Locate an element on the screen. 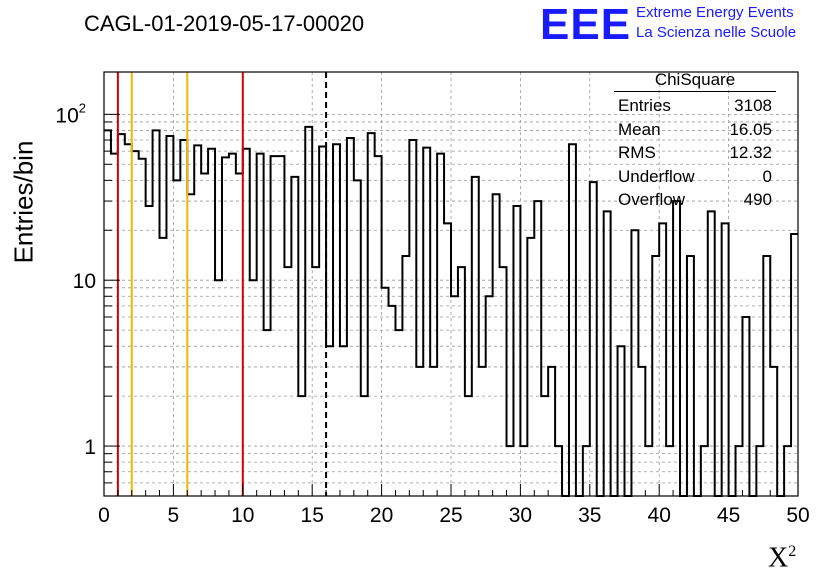 The width and height of the screenshot is (836, 574). stats-value: 3108 is located at coordinates (753, 105).